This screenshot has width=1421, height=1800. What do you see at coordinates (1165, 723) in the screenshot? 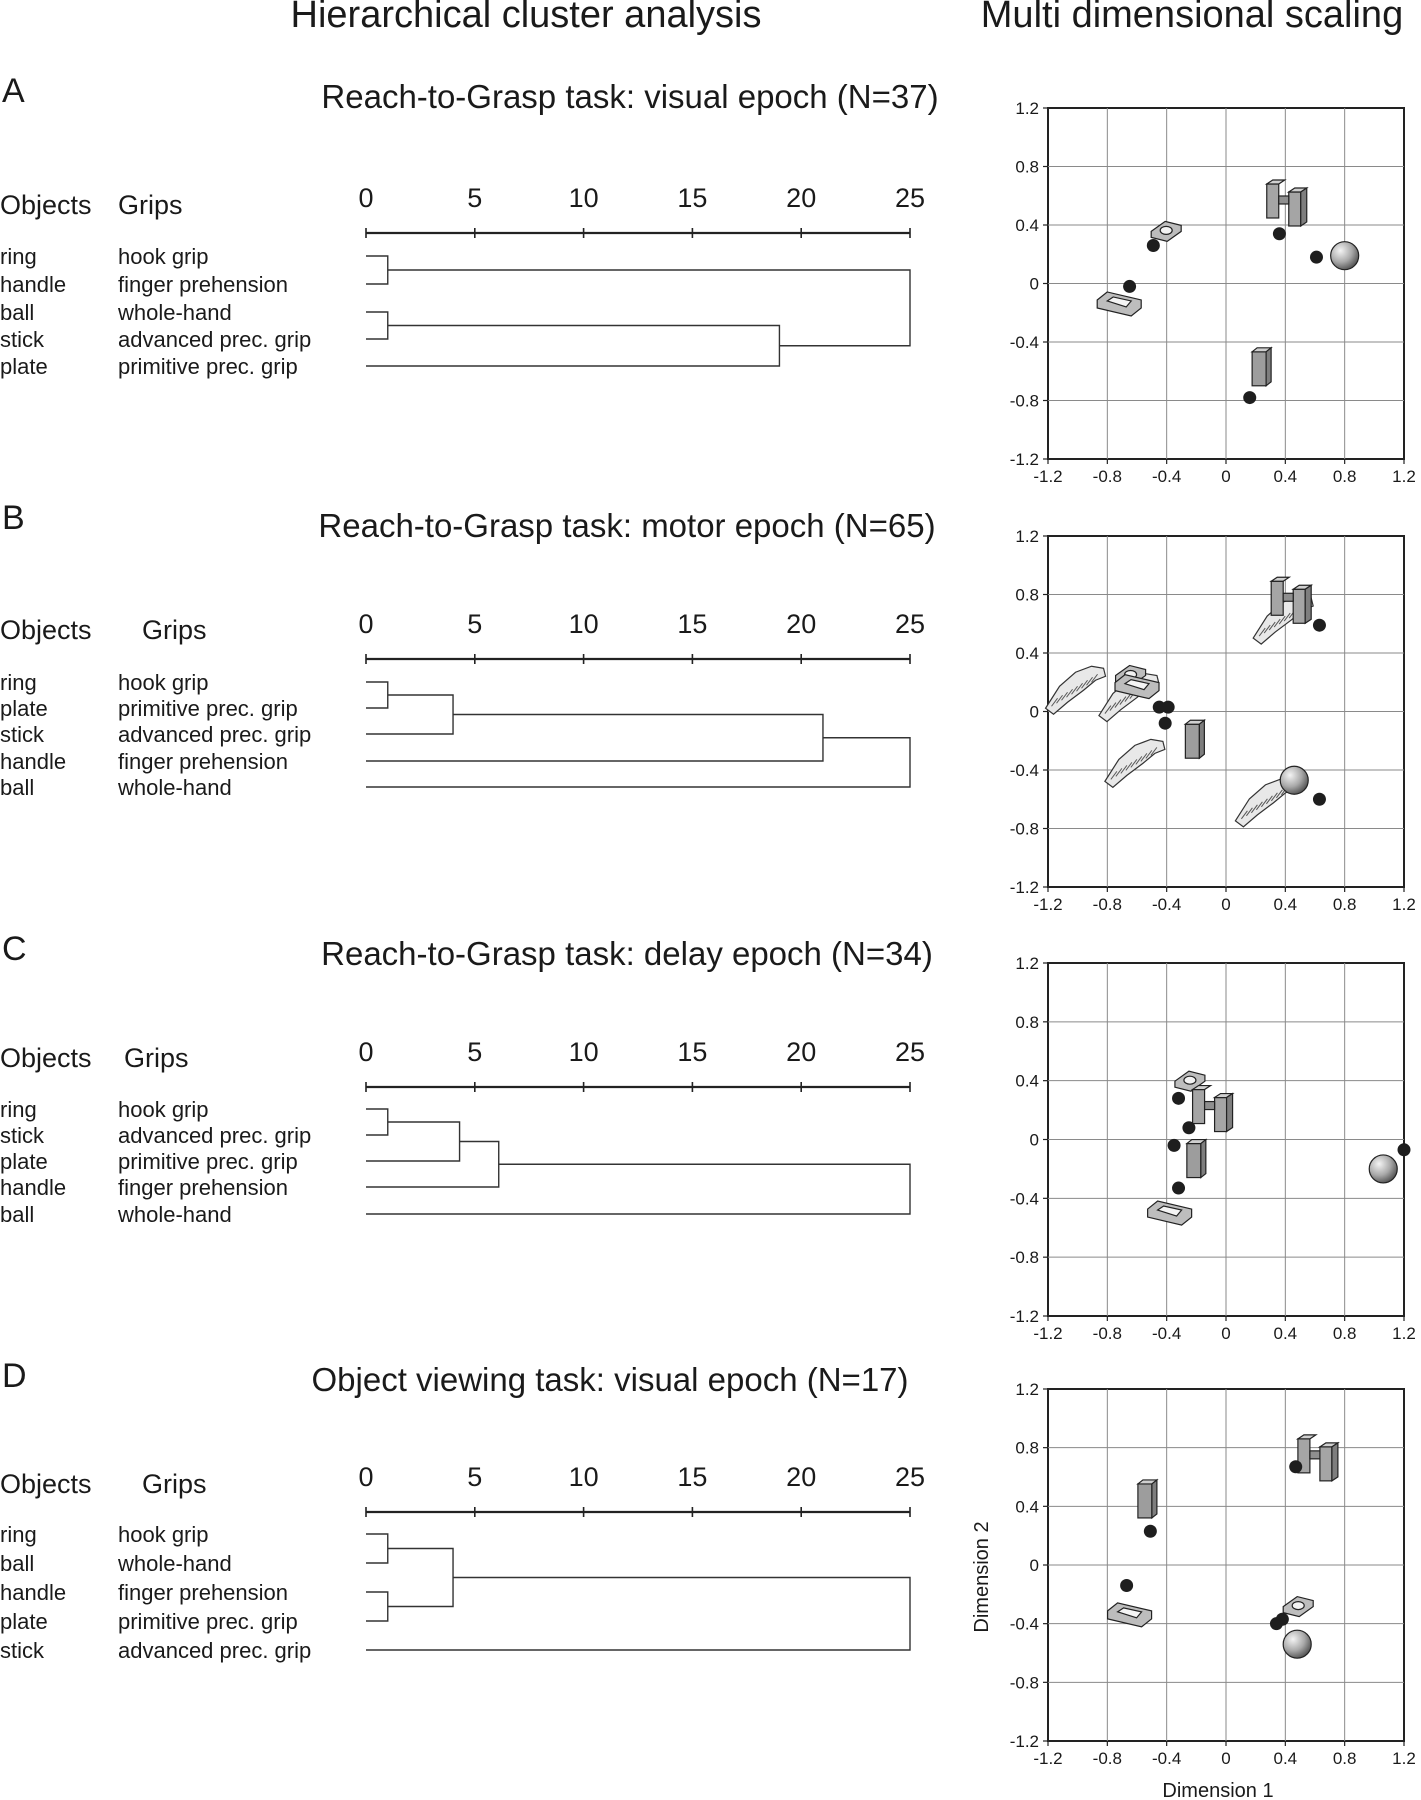
I see `mds-point-stick` at bounding box center [1165, 723].